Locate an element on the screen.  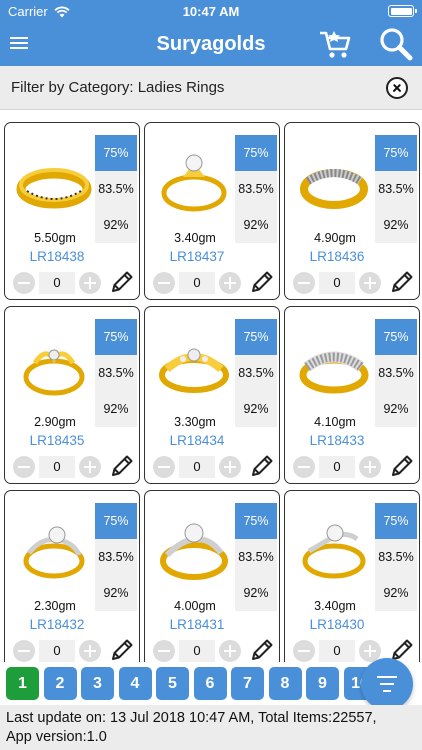
product-weight: 4.90gm is located at coordinates (335, 238).